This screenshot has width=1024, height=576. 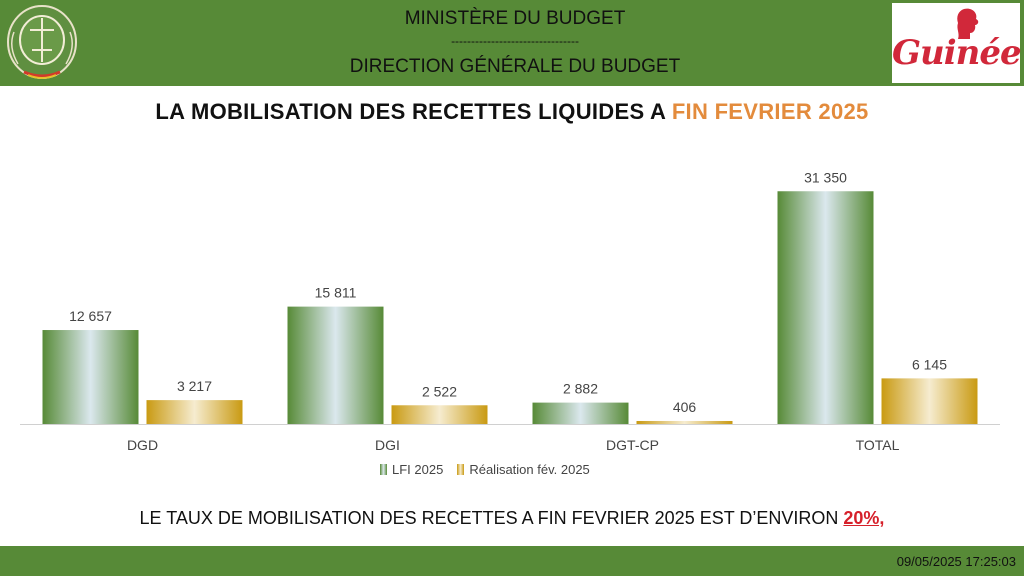 What do you see at coordinates (770, 111) in the screenshot?
I see `title-highlight: FIN FEVRIER 2025` at bounding box center [770, 111].